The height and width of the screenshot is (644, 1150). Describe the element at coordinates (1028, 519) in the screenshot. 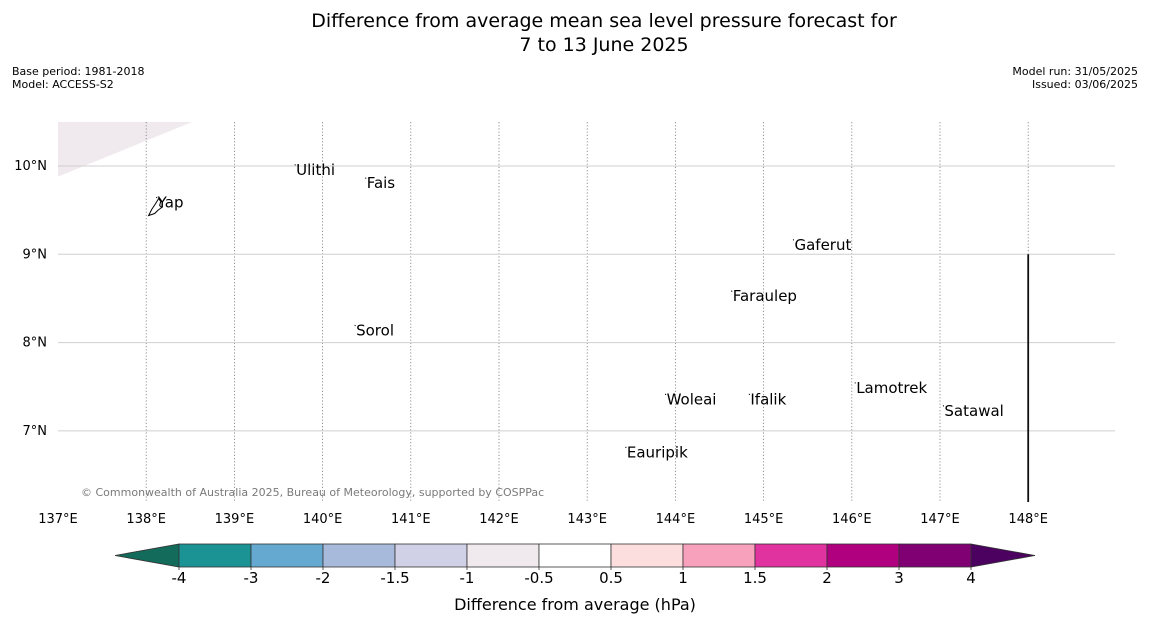

I see `lon-tick-label: 148°E` at that location.